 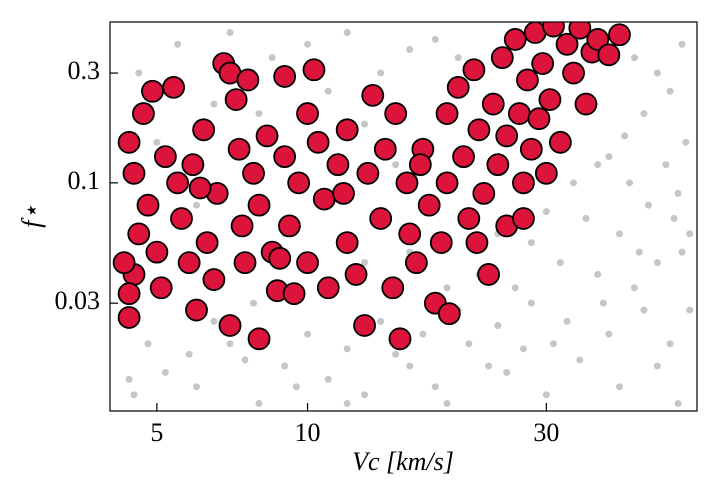 I want to click on x-tick-label: 30, so click(x=546, y=432).